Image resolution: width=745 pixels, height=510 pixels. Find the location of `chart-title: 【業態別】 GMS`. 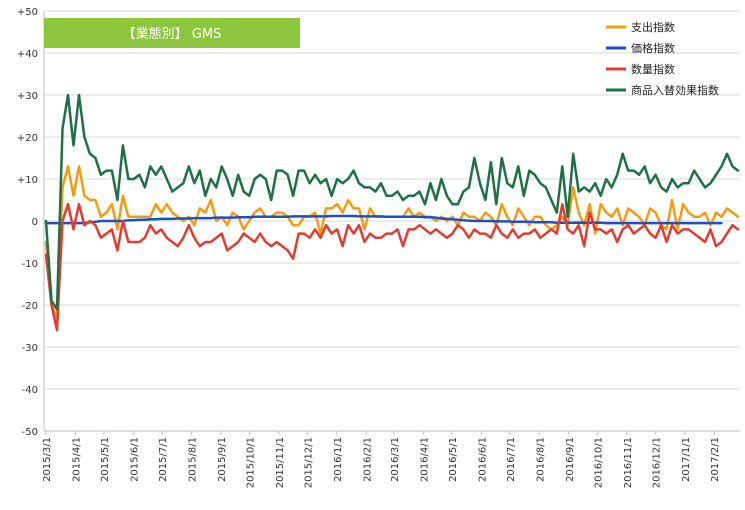

chart-title: 【業態別】 GMS is located at coordinates (172, 33).